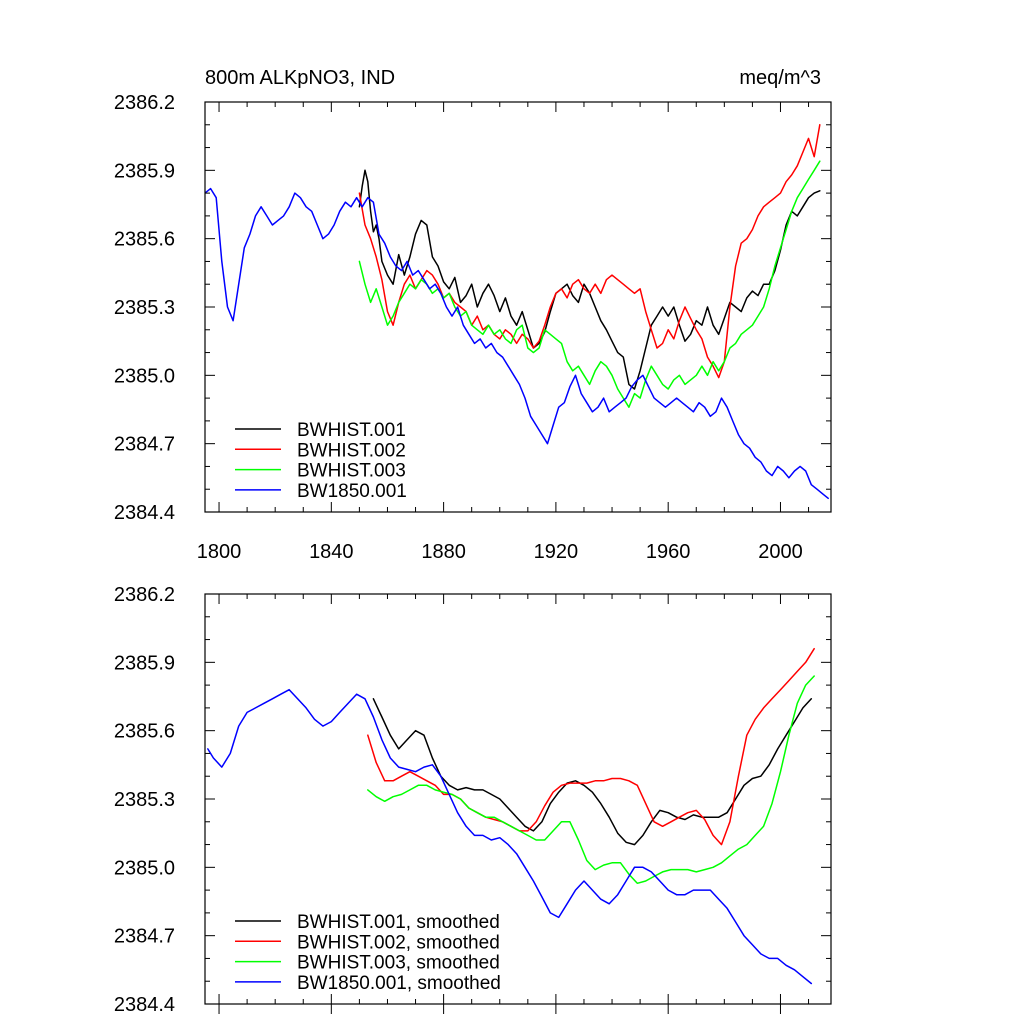  I want to click on x-tick-label: 1800, so click(219, 552).